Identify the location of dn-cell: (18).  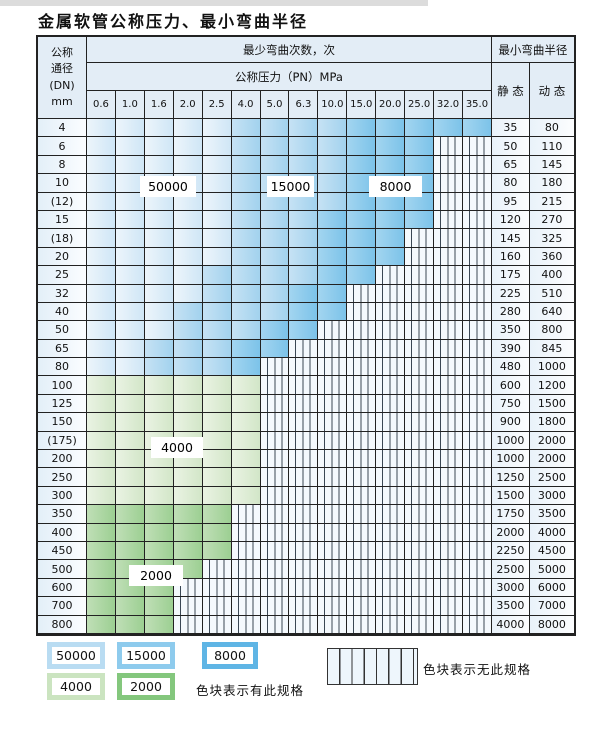
(62, 238).